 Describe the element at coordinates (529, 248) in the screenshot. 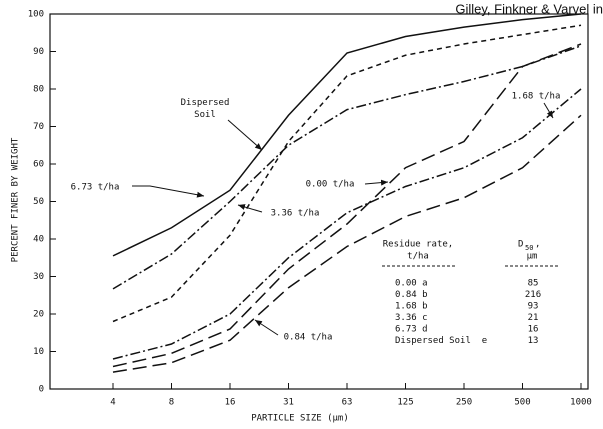

I see `table-header-sub: 50` at that location.